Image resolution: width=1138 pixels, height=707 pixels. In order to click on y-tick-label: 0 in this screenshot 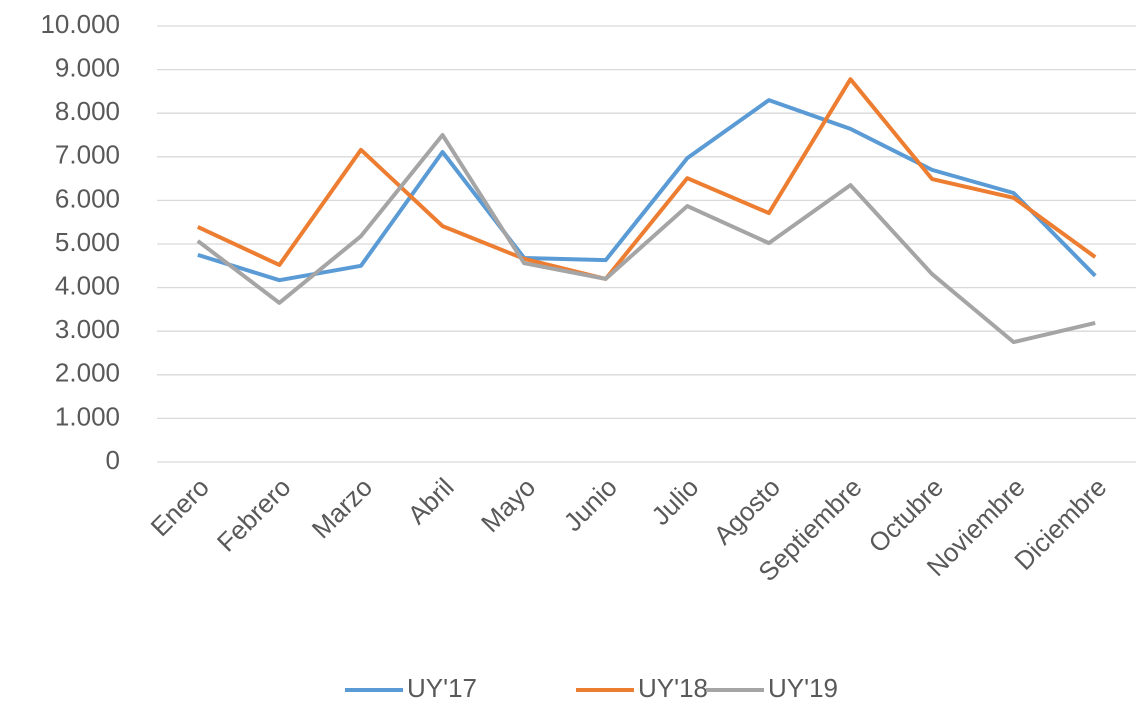, I will do `click(113, 460)`.